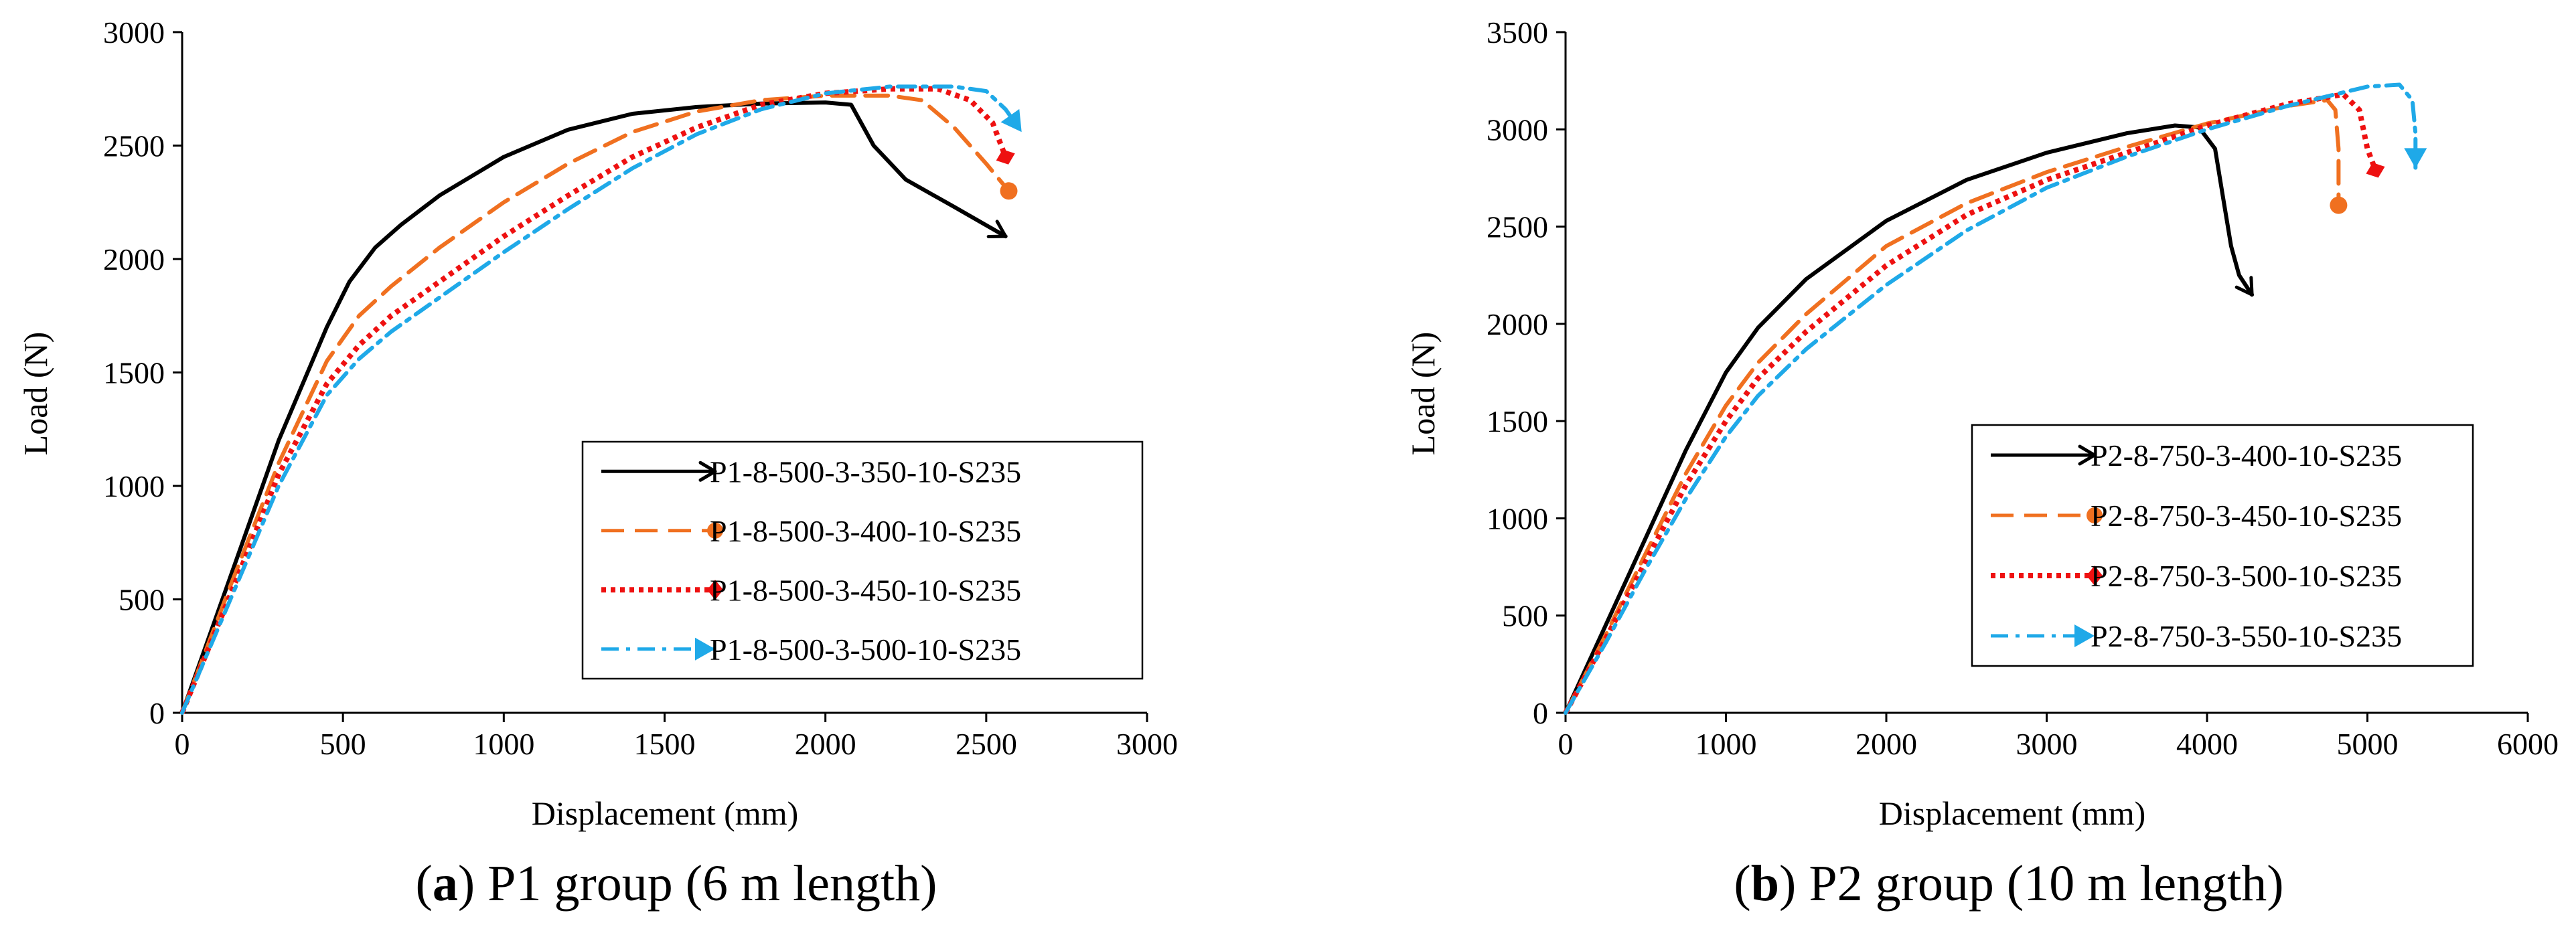 The width and height of the screenshot is (2576, 931). What do you see at coordinates (2368, 744) in the screenshot?
I see `p2-x-tick-label: 5000` at bounding box center [2368, 744].